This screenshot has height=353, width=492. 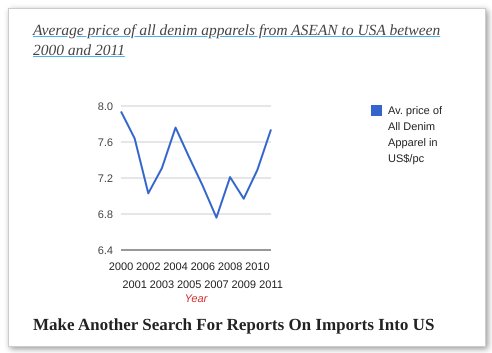 What do you see at coordinates (105, 106) in the screenshot?
I see `y-tick-label: 8.0` at bounding box center [105, 106].